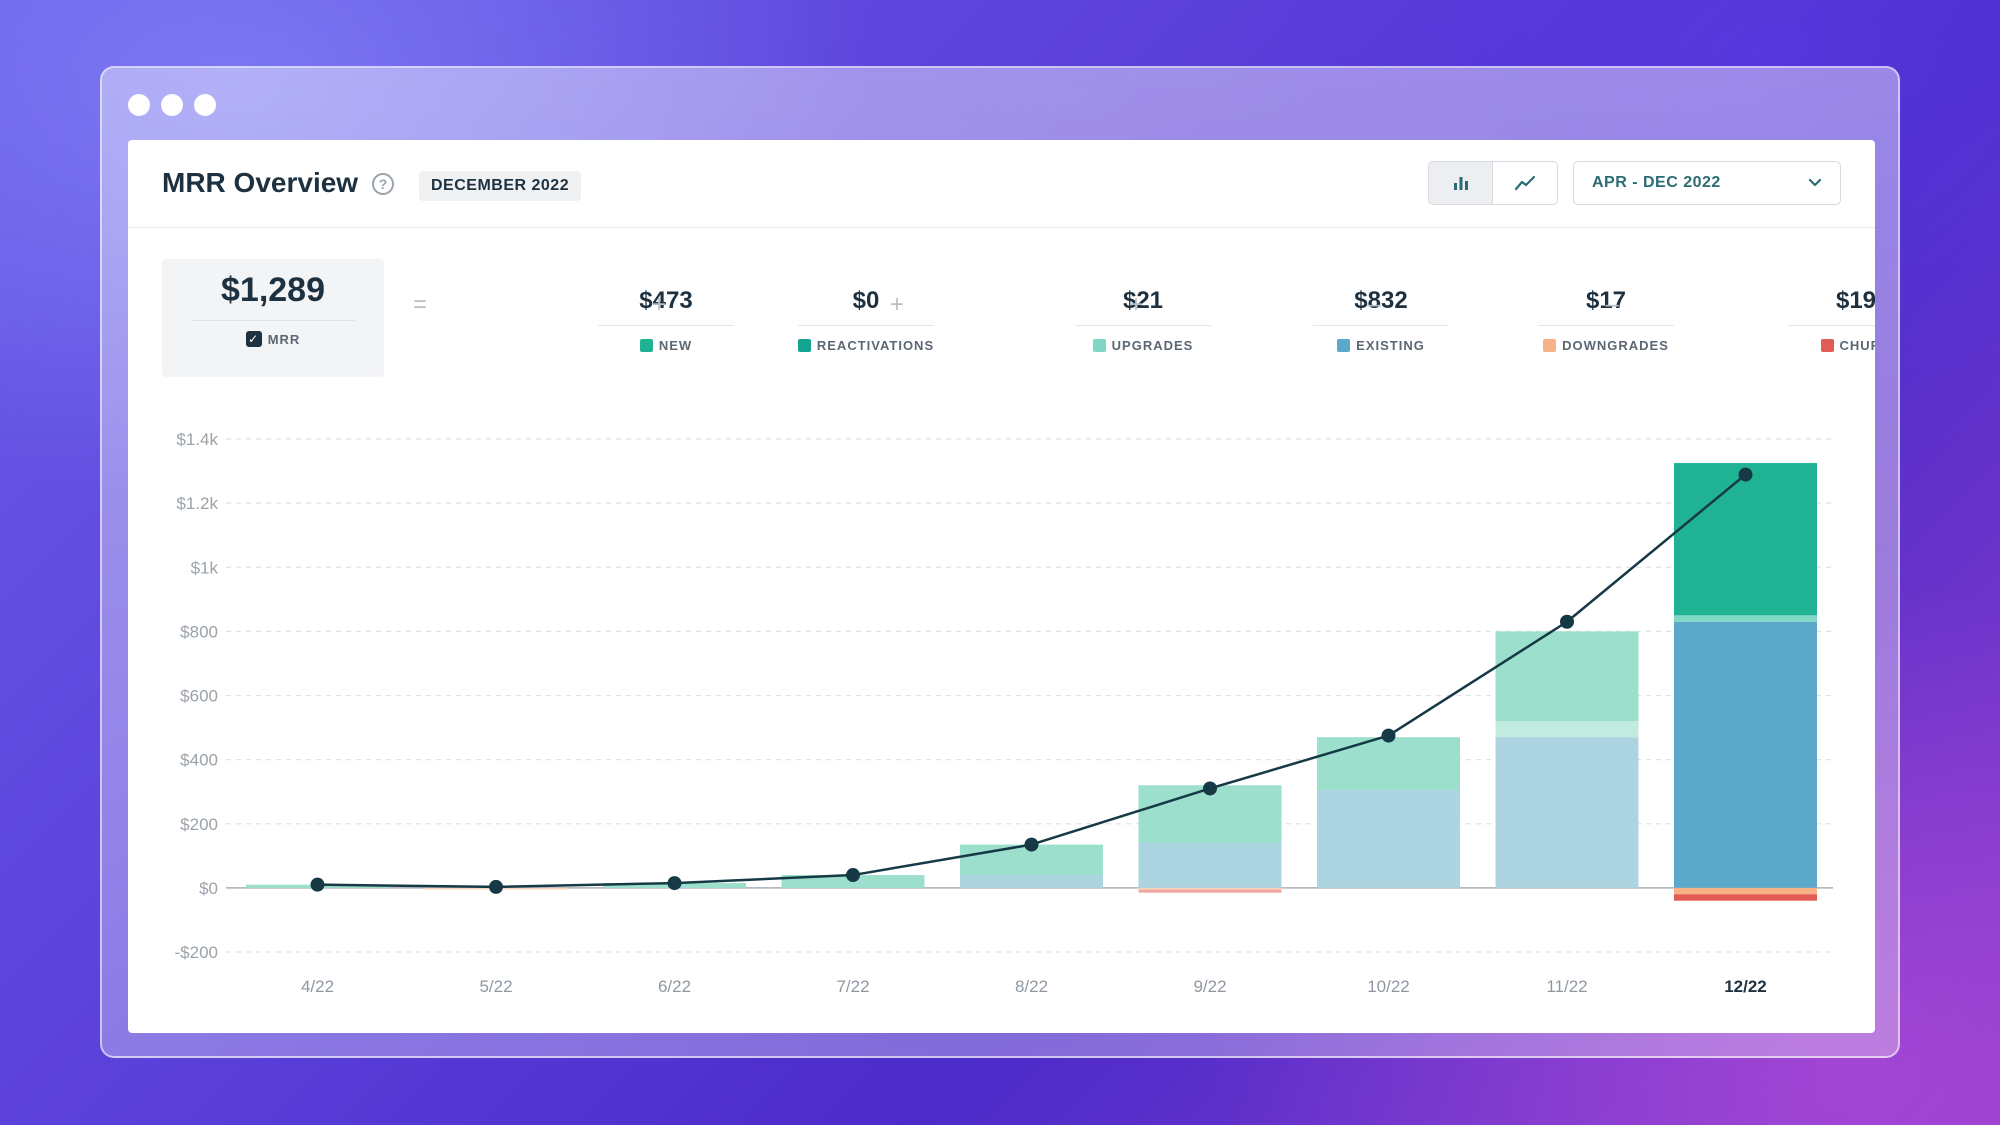 The height and width of the screenshot is (1125, 2000). I want to click on mrr-total-card: $1,289 ✓ MRR, so click(273, 318).